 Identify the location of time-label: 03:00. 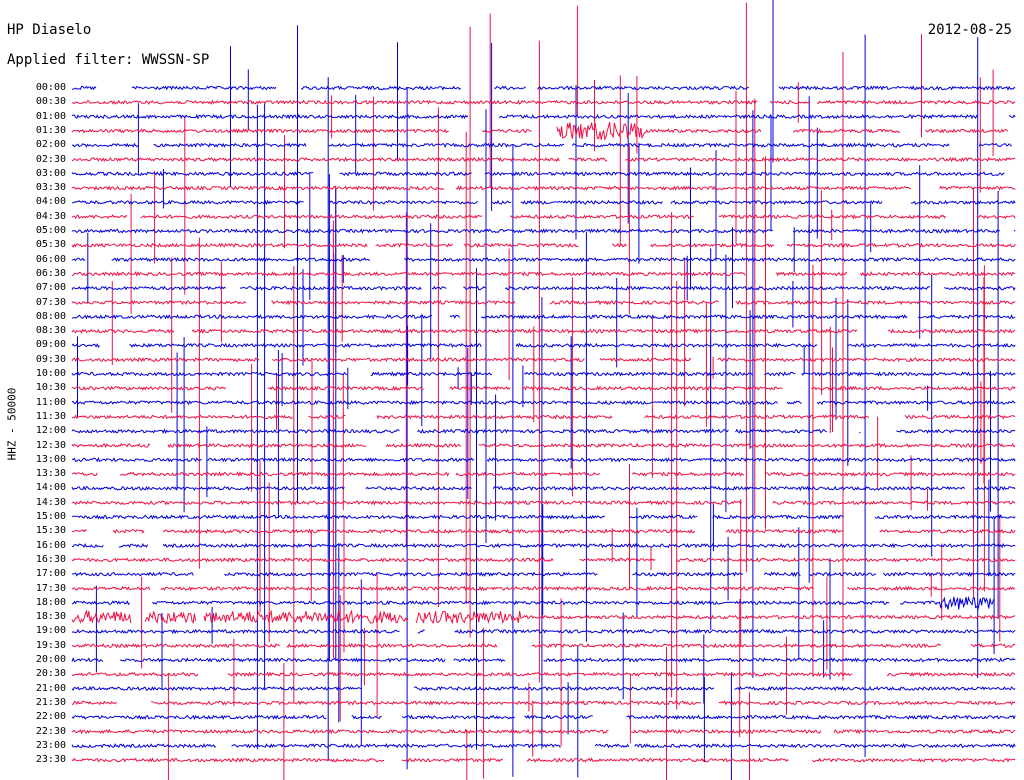
(50, 173).